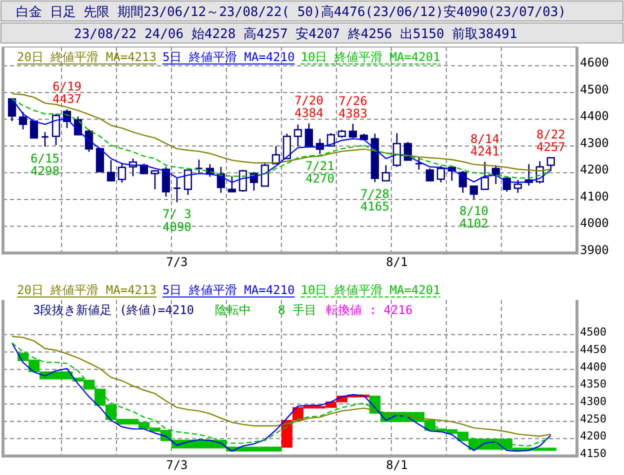 The image size is (624, 475). Describe the element at coordinates (369, 310) in the screenshot. I see `note: 転換値 : 4216` at that location.